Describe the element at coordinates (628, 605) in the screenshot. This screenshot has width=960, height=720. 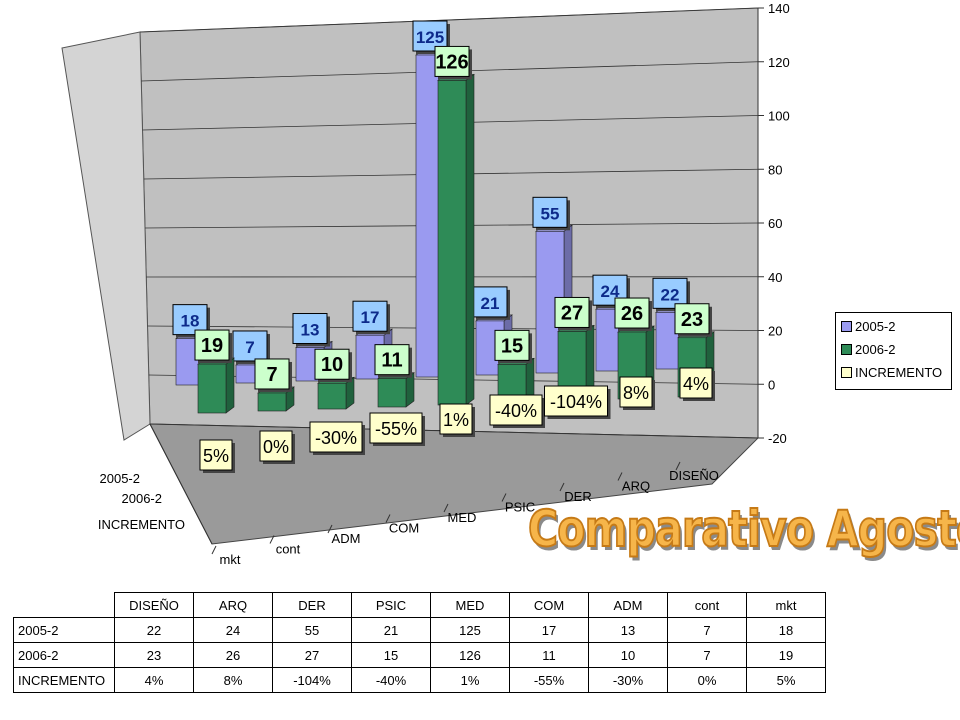
I see `table-header-cell: ADM` at that location.